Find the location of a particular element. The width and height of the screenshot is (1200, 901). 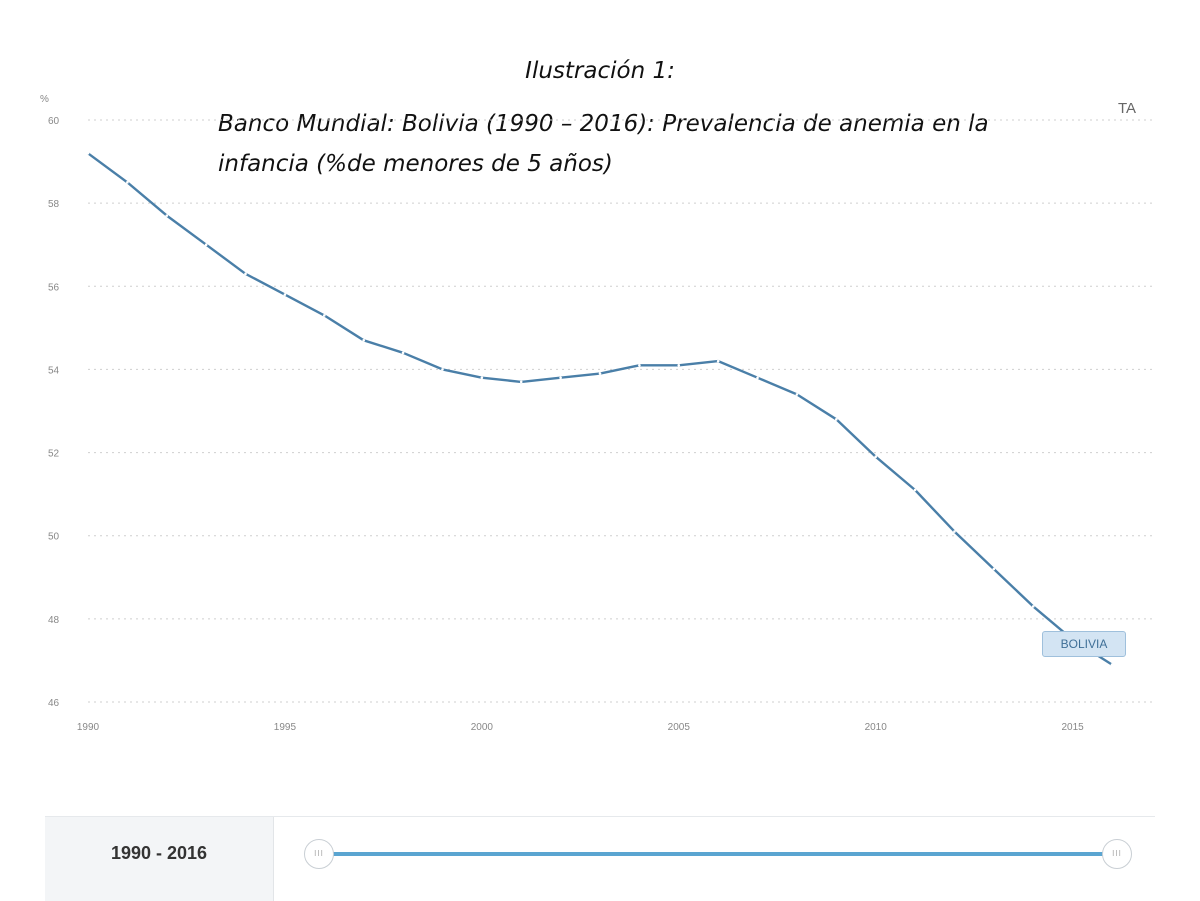

year-range-label-box: 1990 - 2016 is located at coordinates (159, 859).